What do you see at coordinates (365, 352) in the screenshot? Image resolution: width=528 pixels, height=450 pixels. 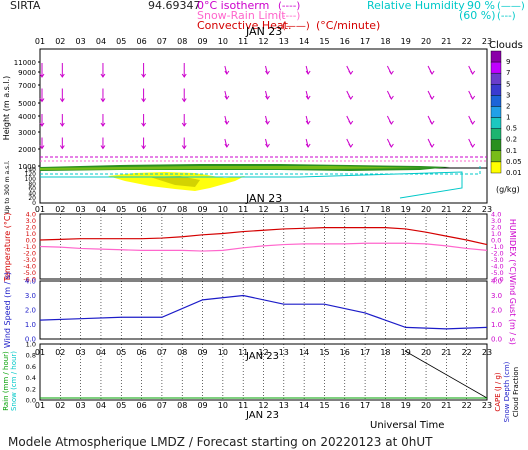 I see `hour-tick-label: 17` at bounding box center [365, 352].